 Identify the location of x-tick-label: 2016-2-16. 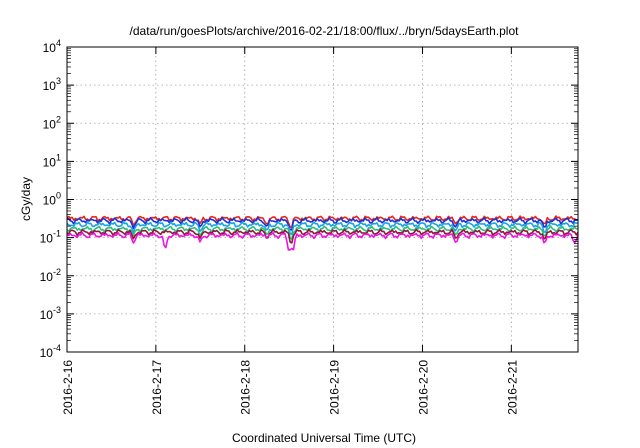
(68, 387).